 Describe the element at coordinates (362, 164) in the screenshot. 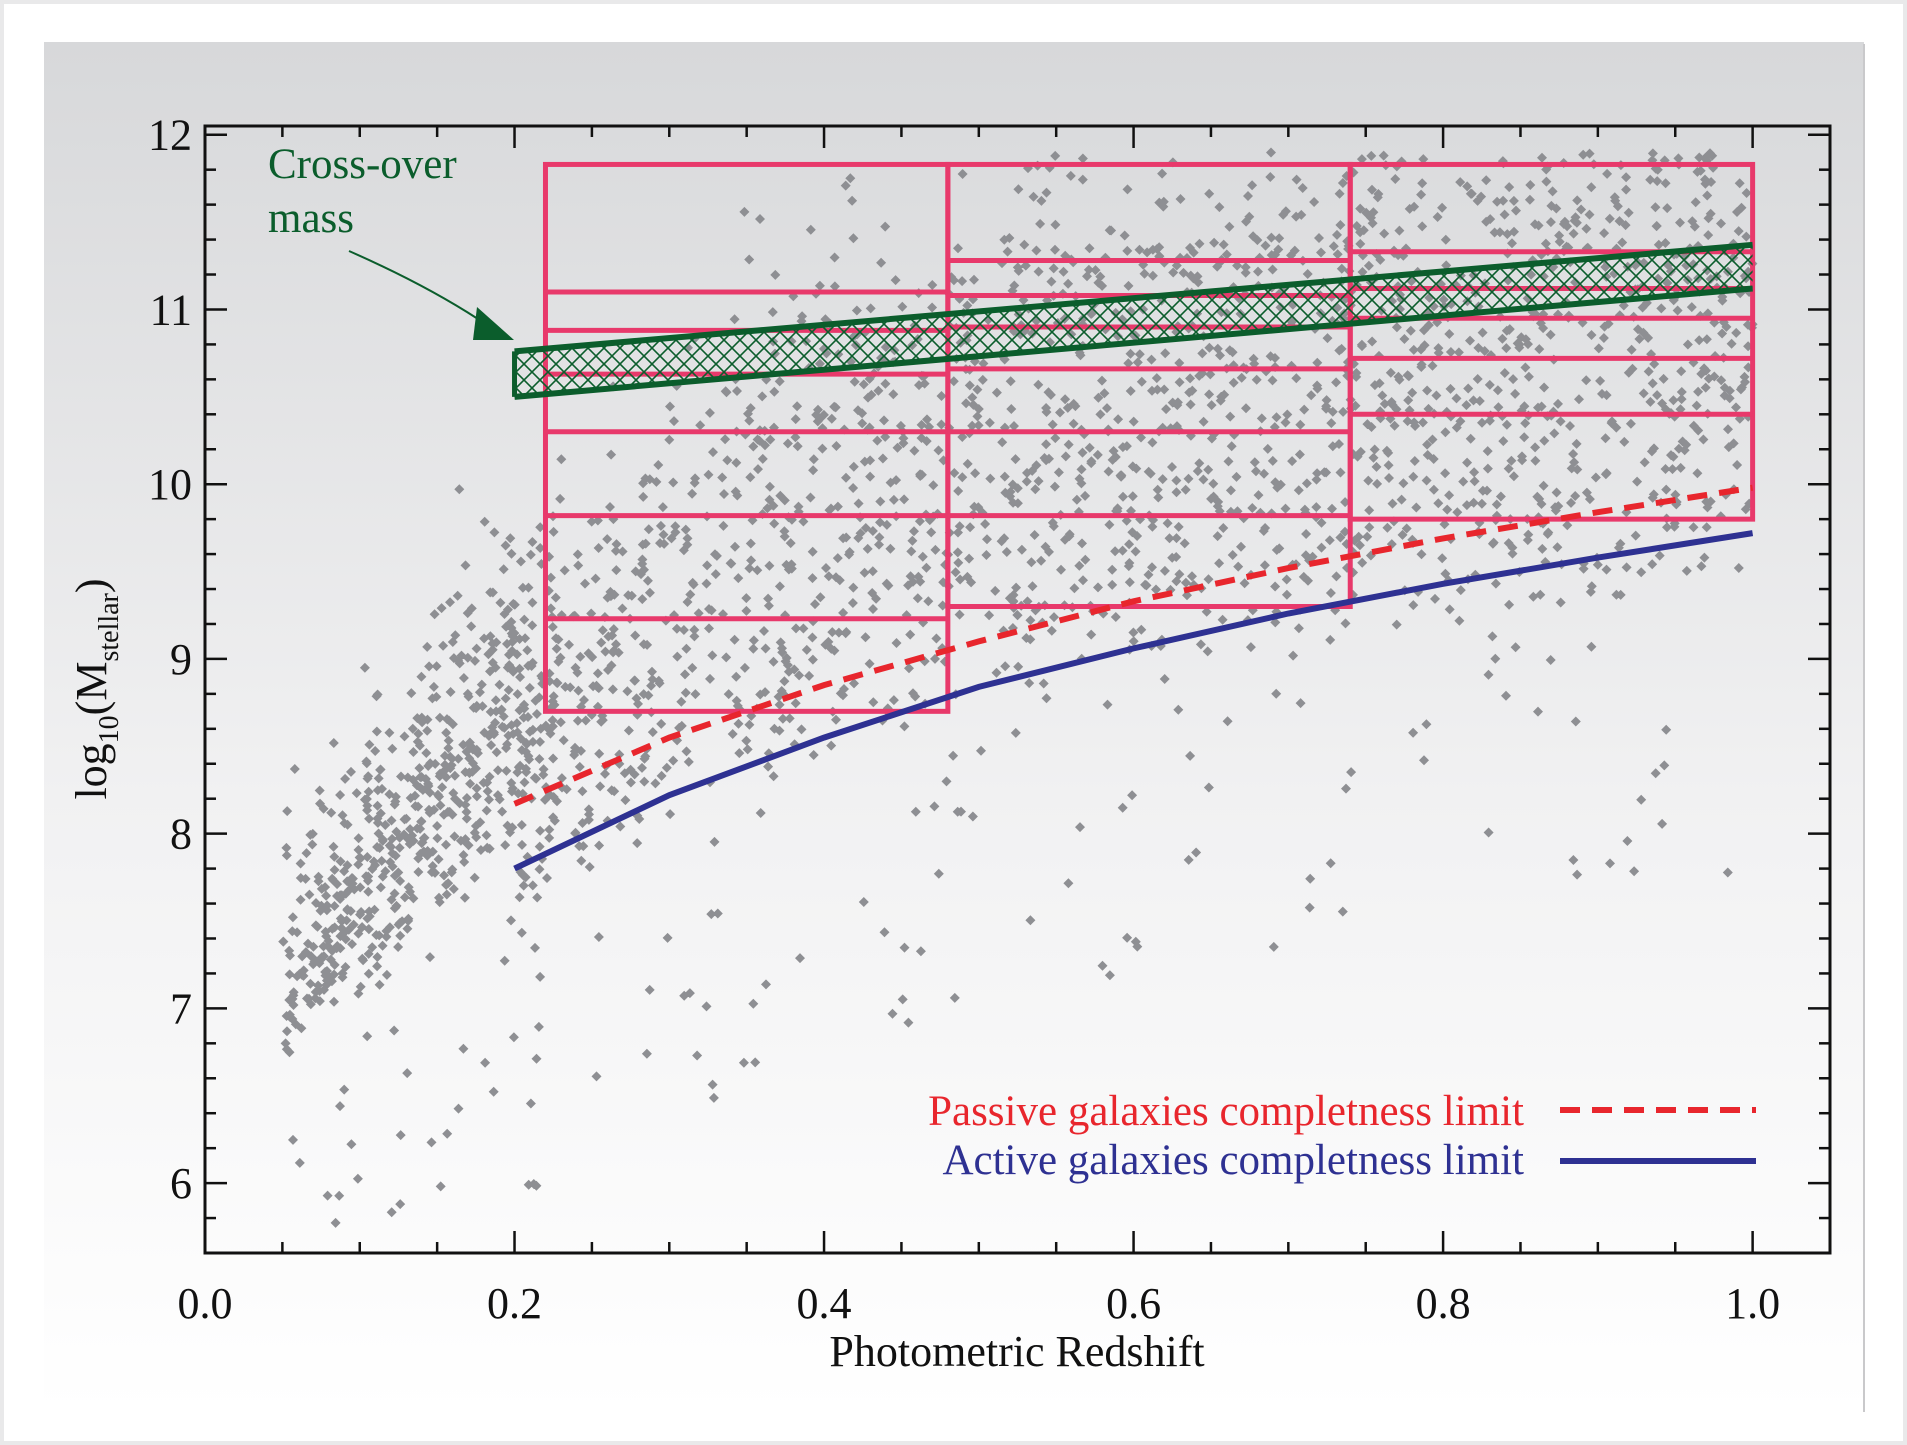

I see `crossover-label-line1: Cross-over` at that location.